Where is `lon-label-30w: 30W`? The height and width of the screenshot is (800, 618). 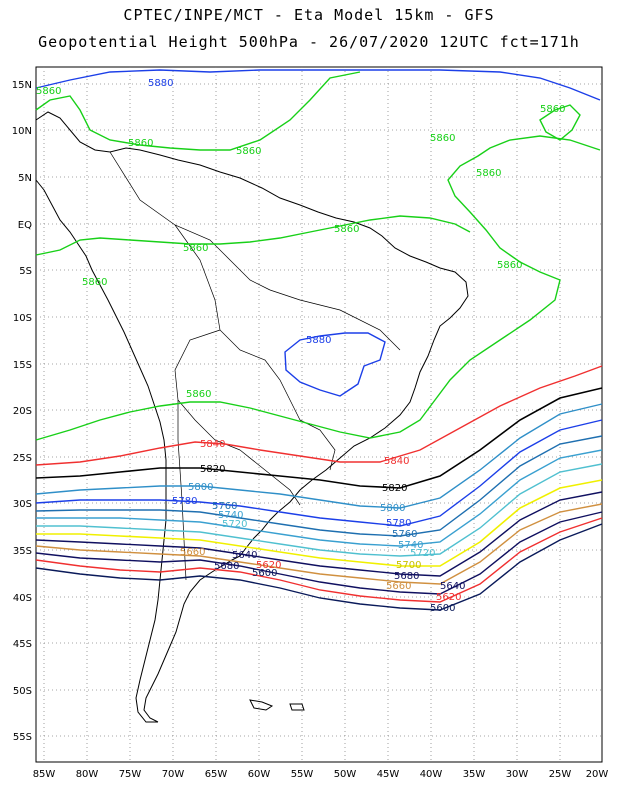
lon-label-30w: 30W is located at coordinates (517, 774).